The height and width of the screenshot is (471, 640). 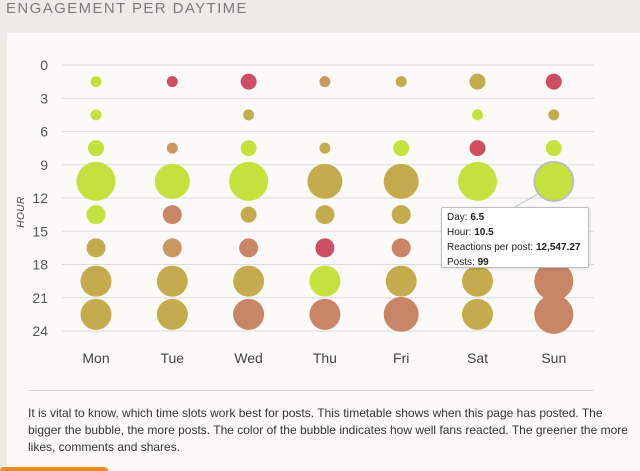 What do you see at coordinates (40, 265) in the screenshot?
I see `y-tick-label: 18` at bounding box center [40, 265].